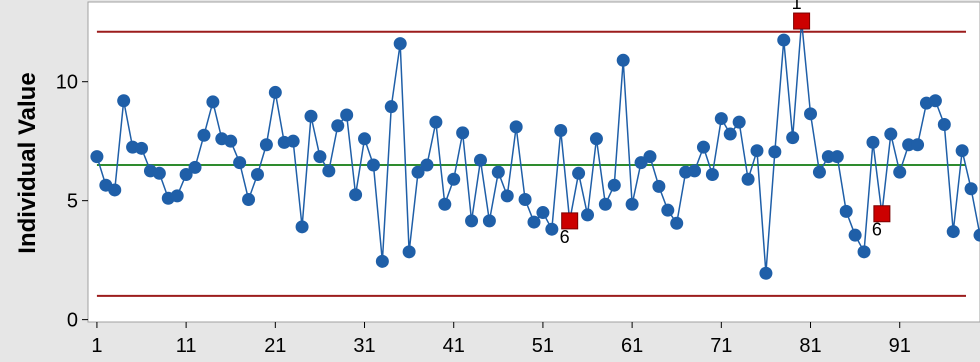  What do you see at coordinates (721, 346) in the screenshot?
I see `x-tick-label: 71` at bounding box center [721, 346].